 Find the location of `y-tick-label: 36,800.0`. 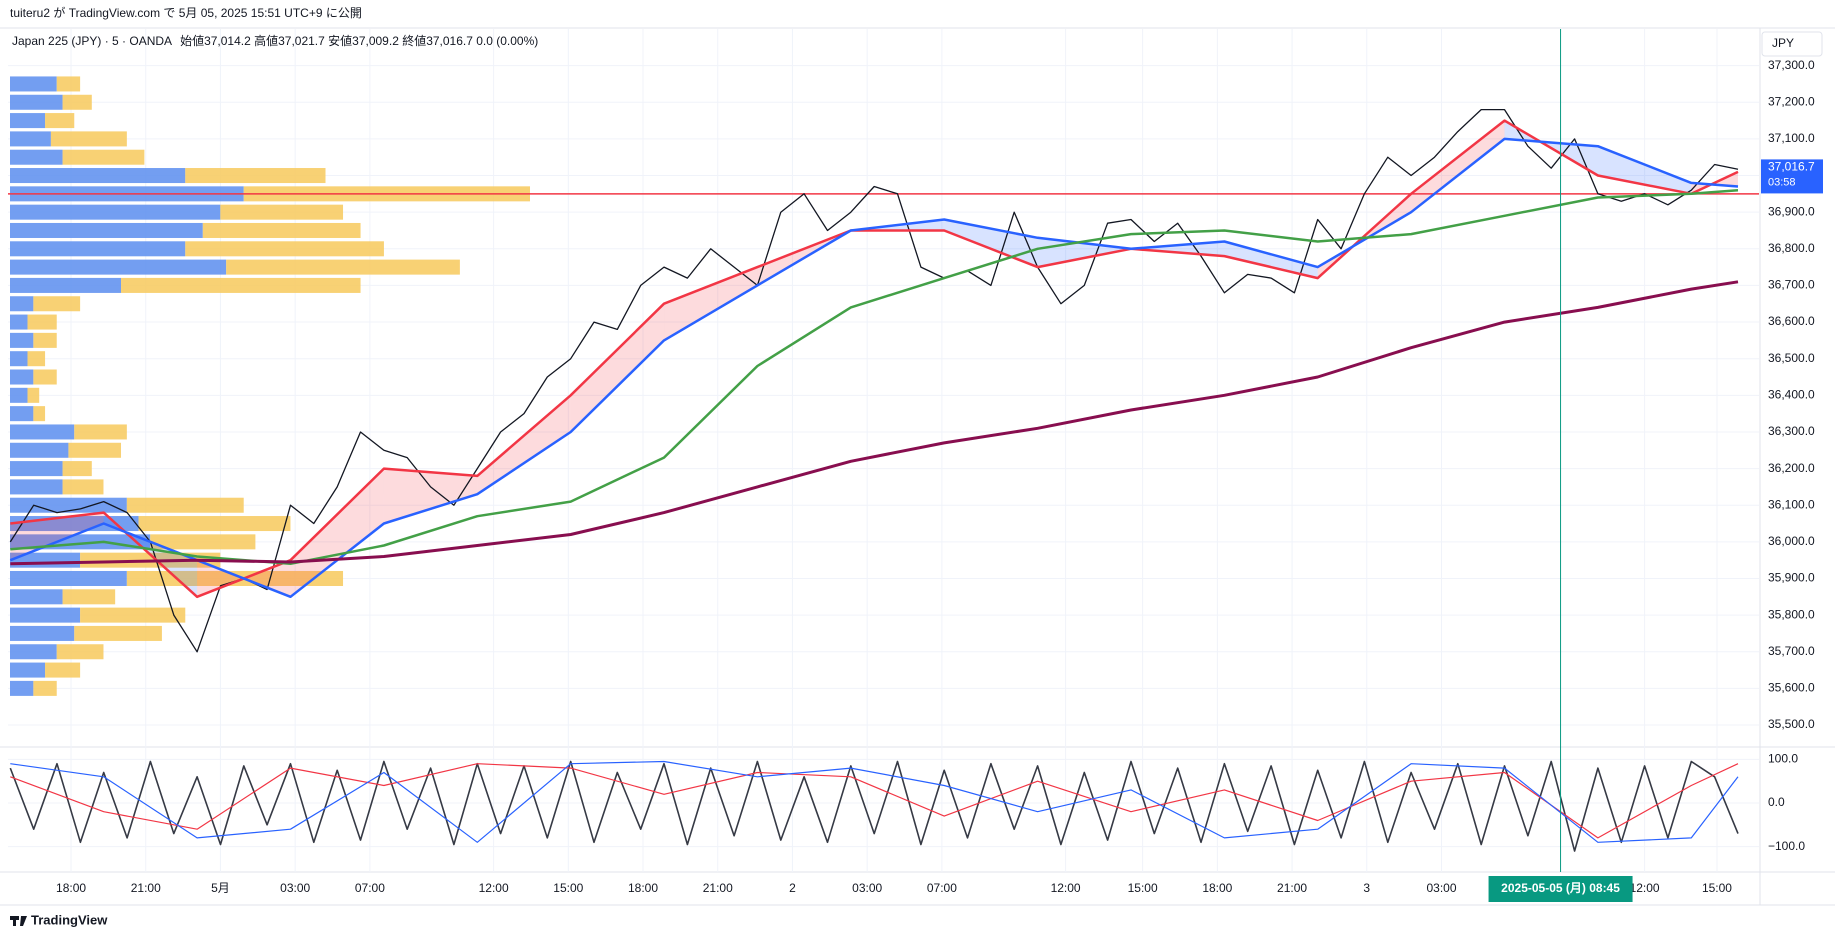

y-tick-label: 36,800.0 is located at coordinates (1791, 248).